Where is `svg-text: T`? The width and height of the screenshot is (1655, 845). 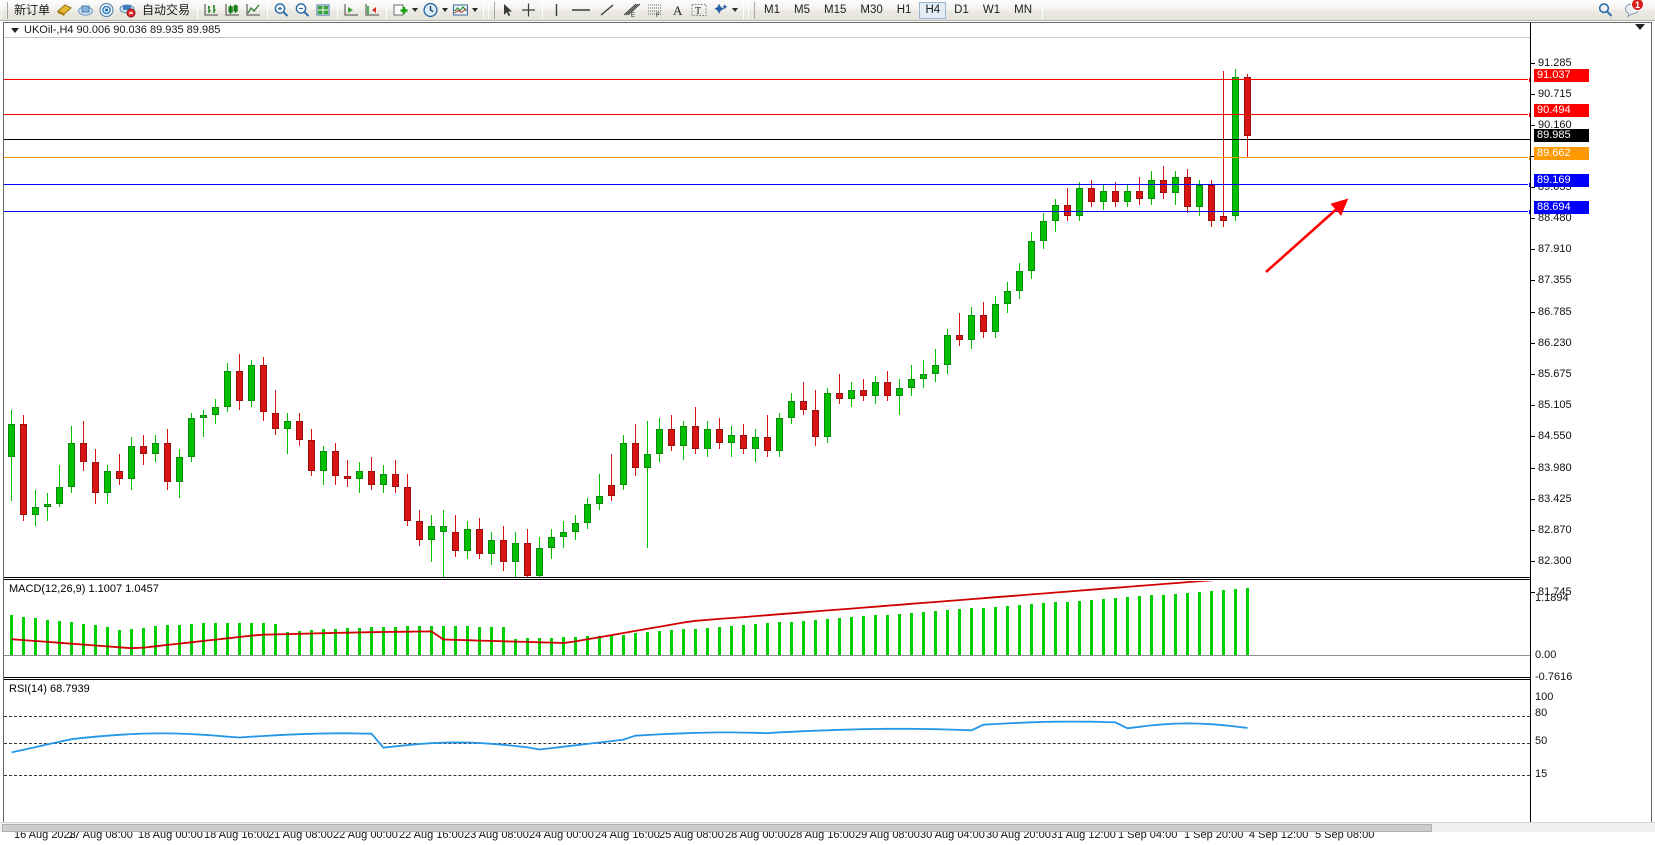
svg-text: T is located at coordinates (698, 11).